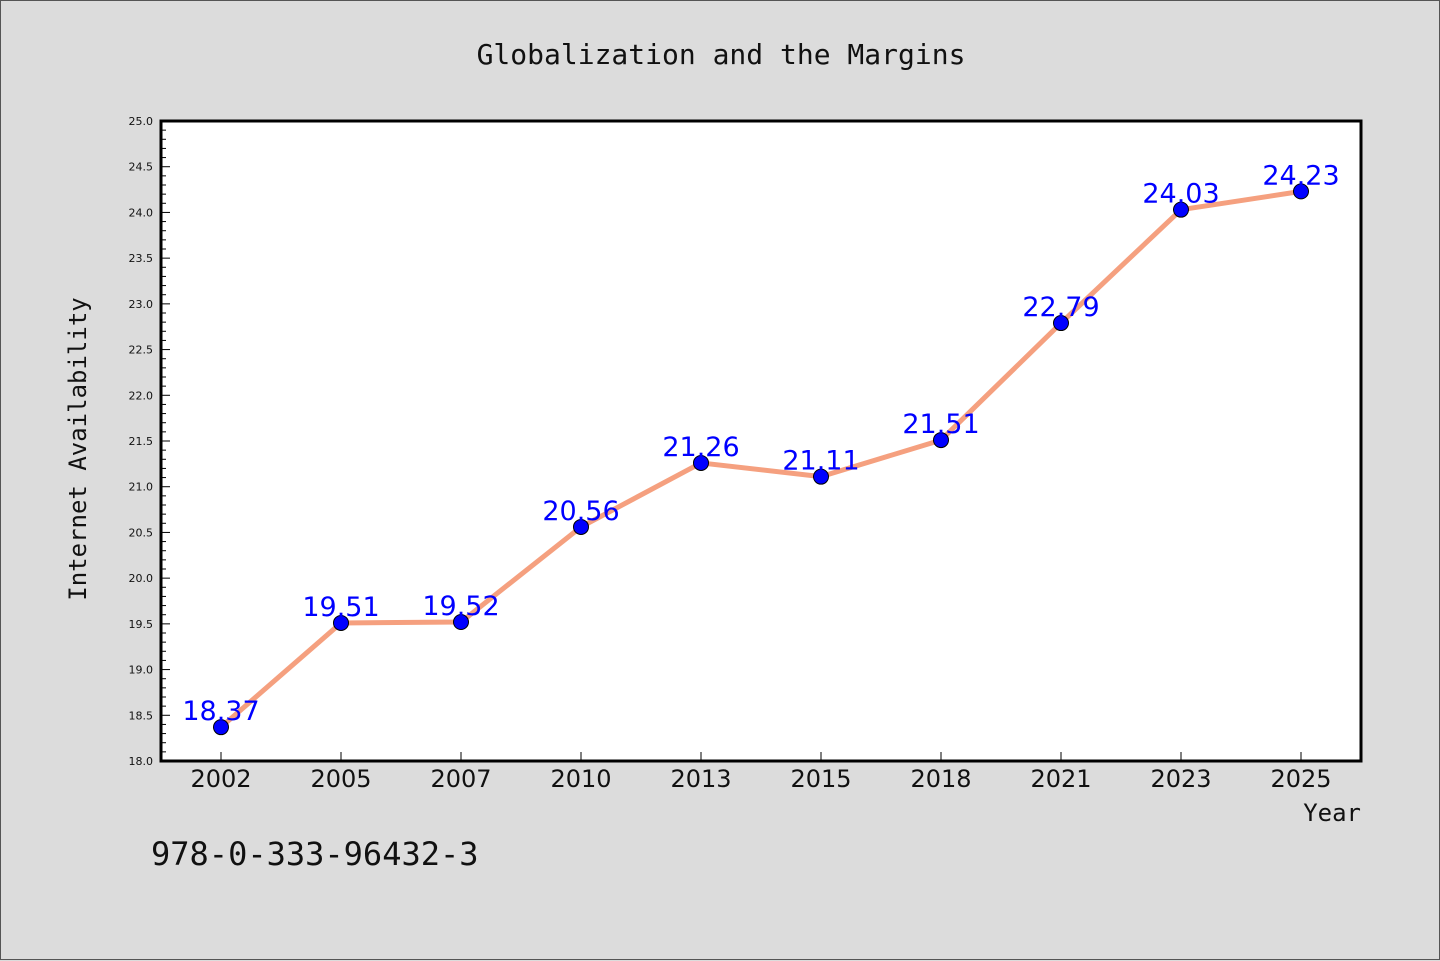 The width and height of the screenshot is (1440, 961). I want to click on x-tick-label: 2005, so click(340, 779).